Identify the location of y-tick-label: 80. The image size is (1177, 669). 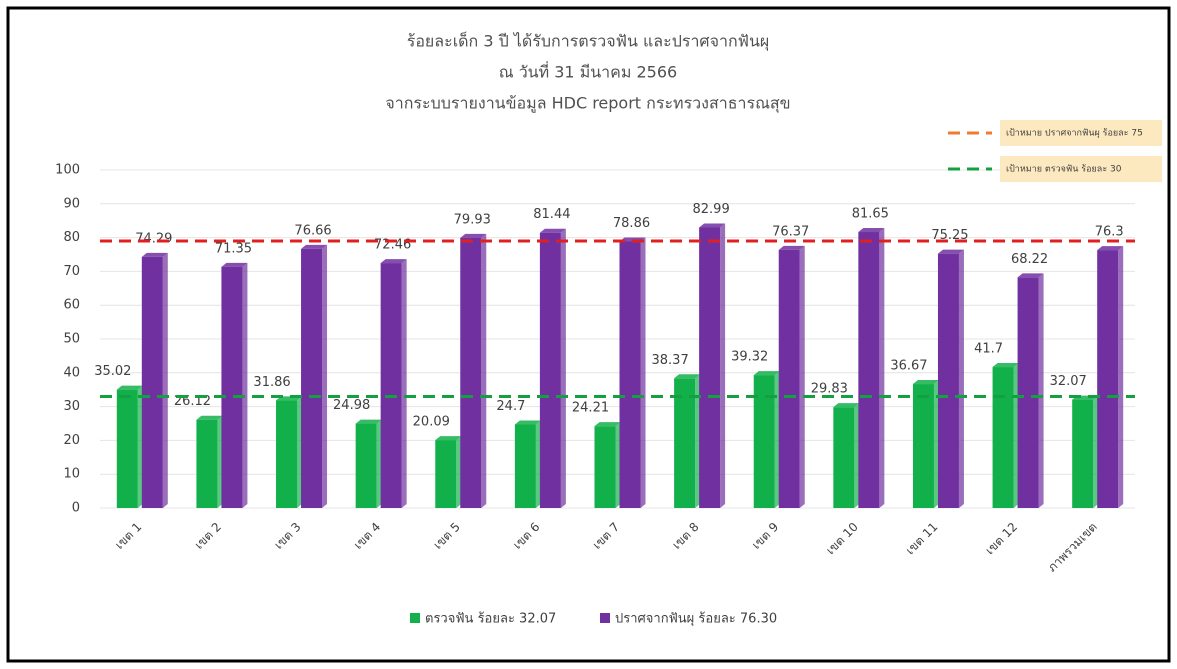
(71, 237).